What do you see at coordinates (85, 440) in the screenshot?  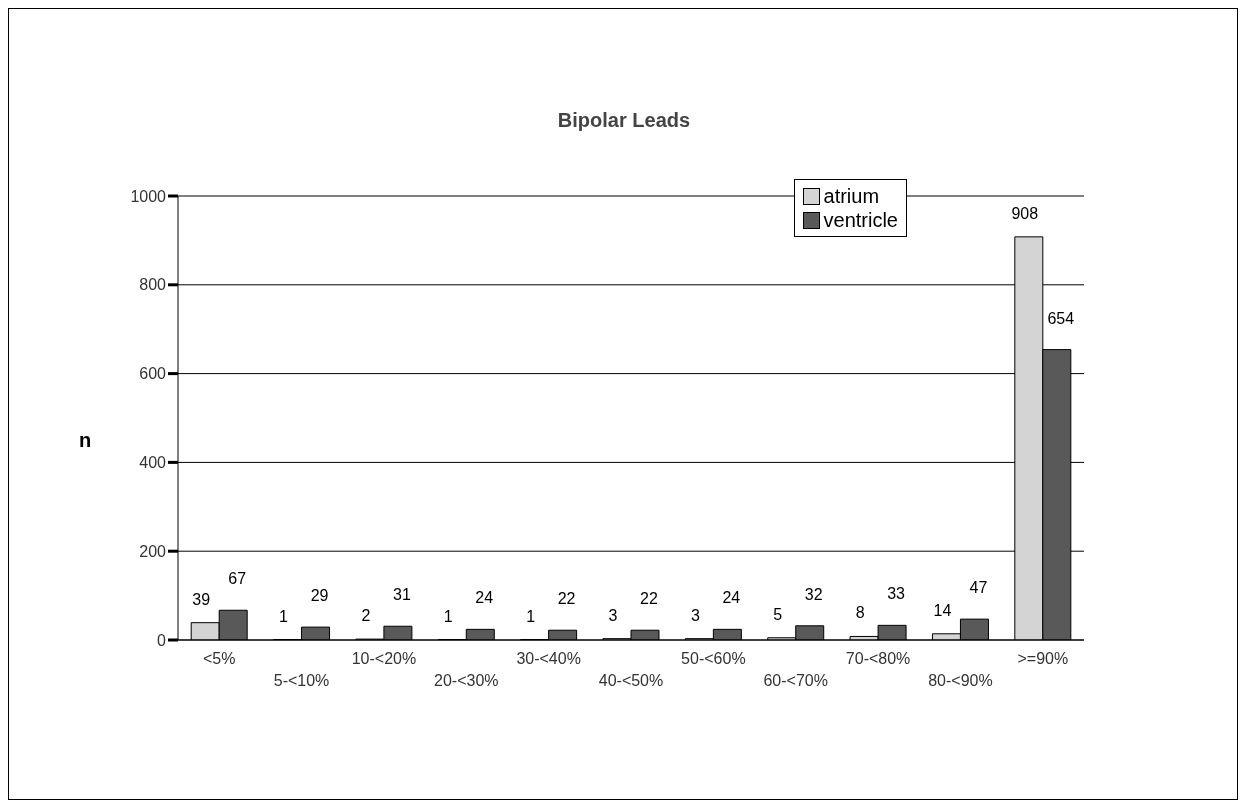 I see `y-axis-title: n` at bounding box center [85, 440].